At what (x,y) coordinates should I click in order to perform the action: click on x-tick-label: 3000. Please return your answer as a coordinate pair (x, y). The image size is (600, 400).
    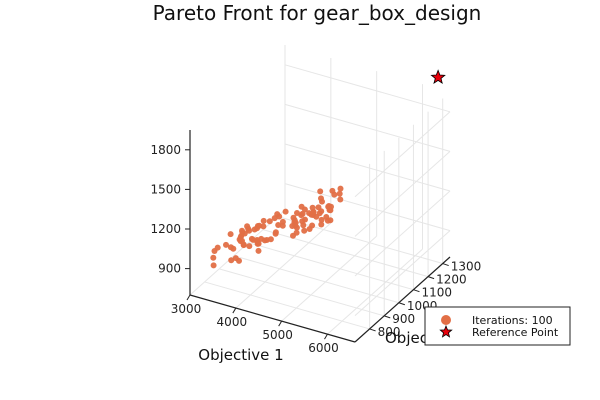
    Looking at the image, I should click on (186, 309).